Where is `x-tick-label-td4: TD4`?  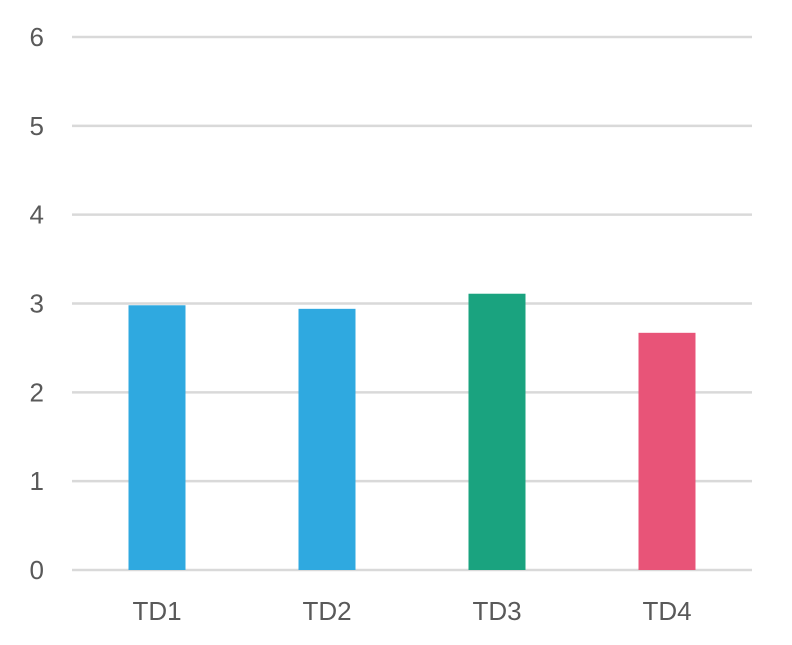 x-tick-label-td4: TD4 is located at coordinates (666, 611).